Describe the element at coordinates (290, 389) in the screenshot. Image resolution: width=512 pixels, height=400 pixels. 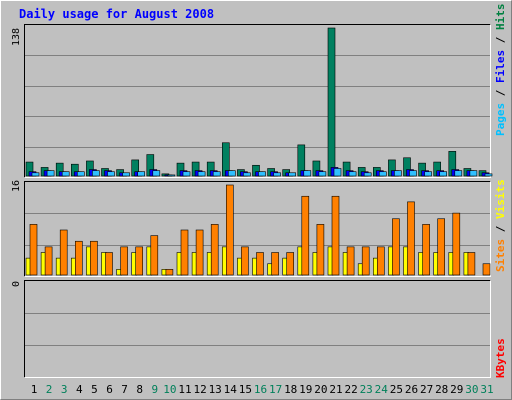
I see `x-tick-label: 18` at that location.